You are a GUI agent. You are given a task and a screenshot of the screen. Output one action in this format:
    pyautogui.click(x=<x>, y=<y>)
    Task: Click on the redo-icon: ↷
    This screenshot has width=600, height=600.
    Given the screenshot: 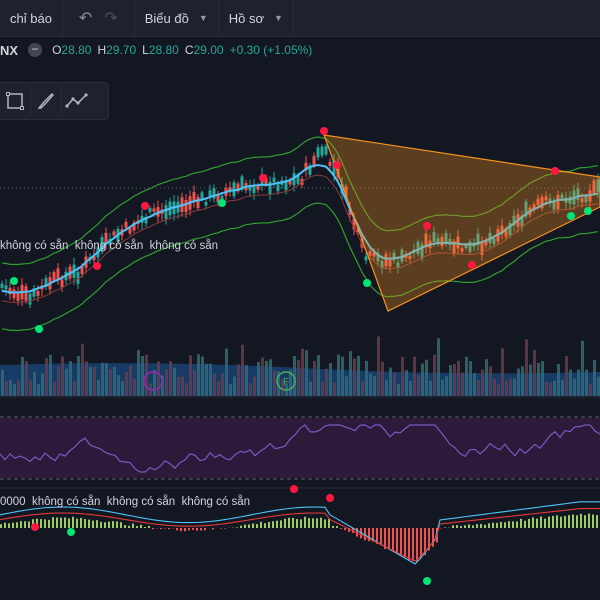 What is the action you would take?
    pyautogui.click(x=111, y=18)
    